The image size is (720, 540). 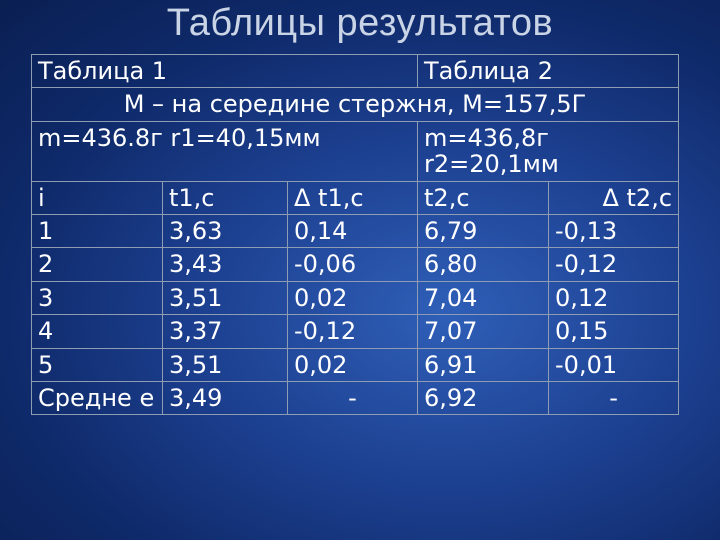 What do you see at coordinates (97, 231) in the screenshot?
I see `row-index: 1` at bounding box center [97, 231].